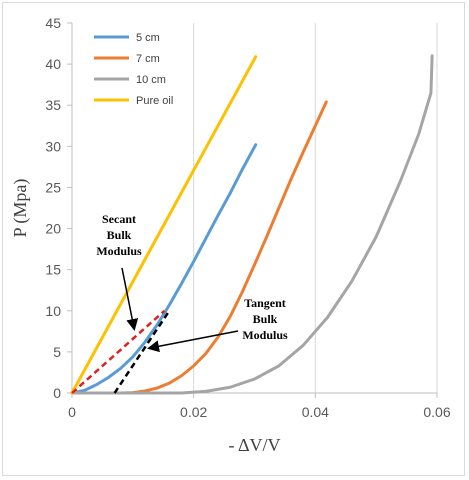 This screenshot has width=469, height=480. Describe the element at coordinates (20, 208) in the screenshot. I see `y-axis-title: P (Mpa)` at that location.